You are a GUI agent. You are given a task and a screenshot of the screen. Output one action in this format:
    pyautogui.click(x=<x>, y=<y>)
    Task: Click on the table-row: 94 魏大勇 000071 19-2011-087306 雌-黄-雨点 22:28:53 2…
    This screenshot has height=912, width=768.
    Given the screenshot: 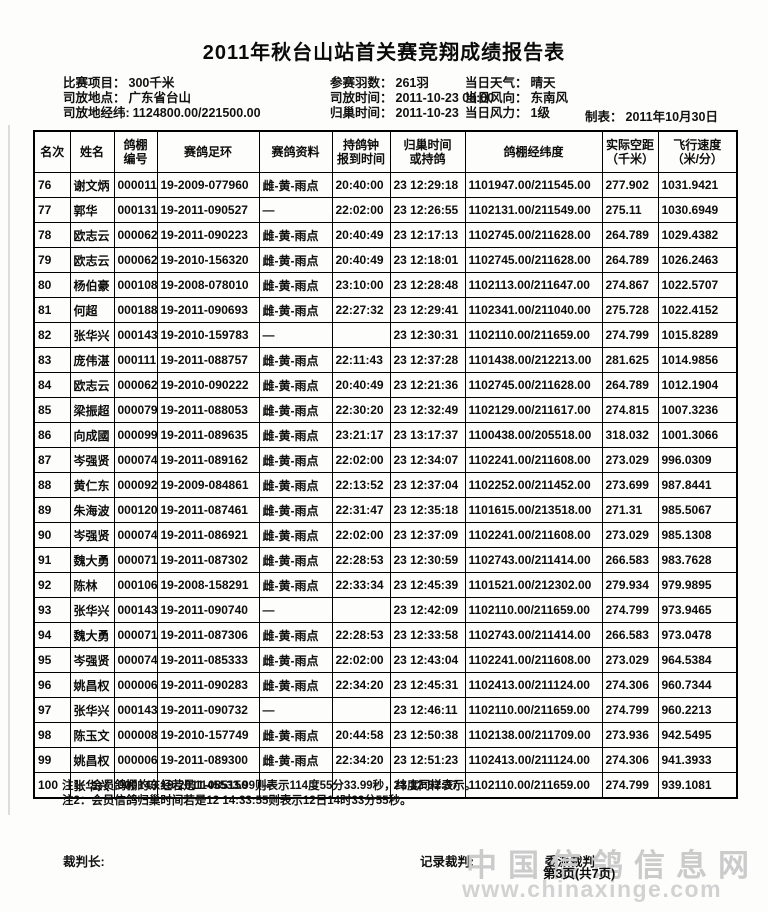 What is the action you would take?
    pyautogui.click(x=385, y=635)
    